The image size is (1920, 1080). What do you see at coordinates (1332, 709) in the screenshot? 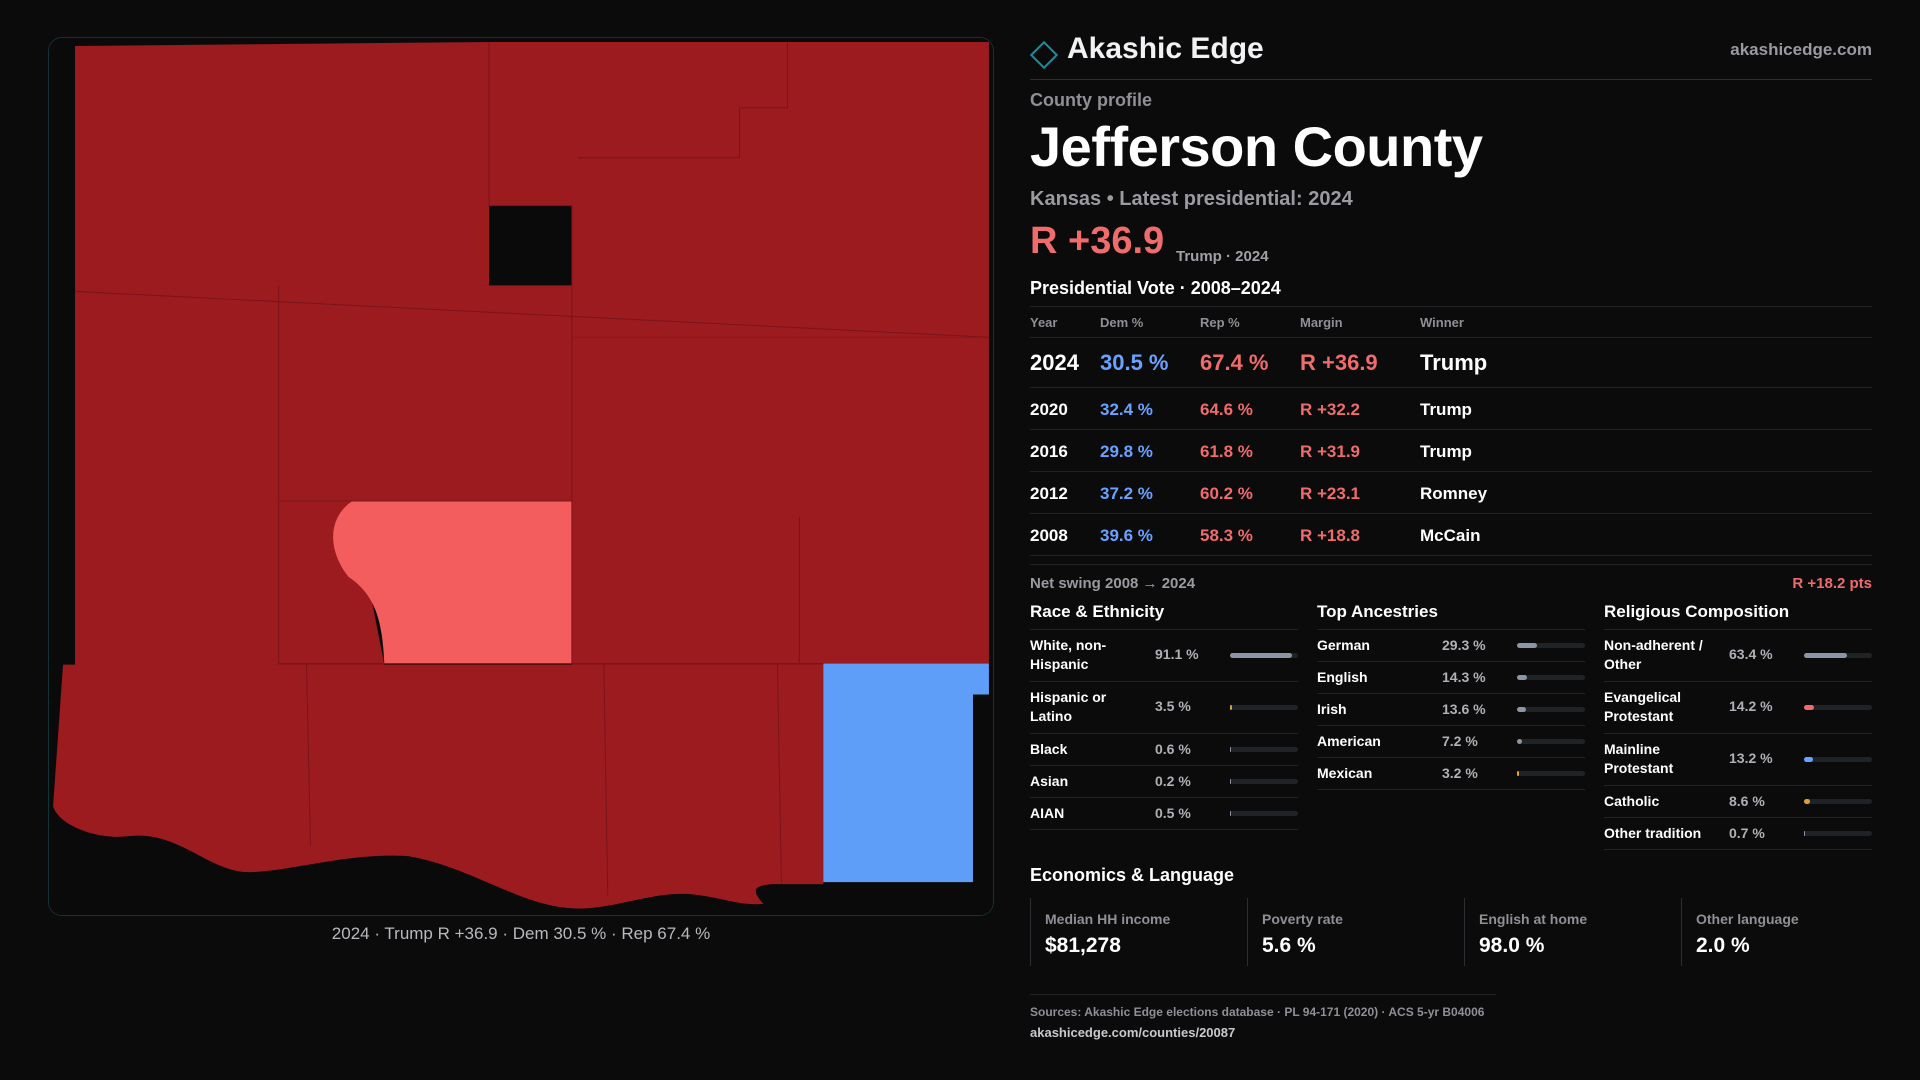
I see `item-label: Irish` at bounding box center [1332, 709].